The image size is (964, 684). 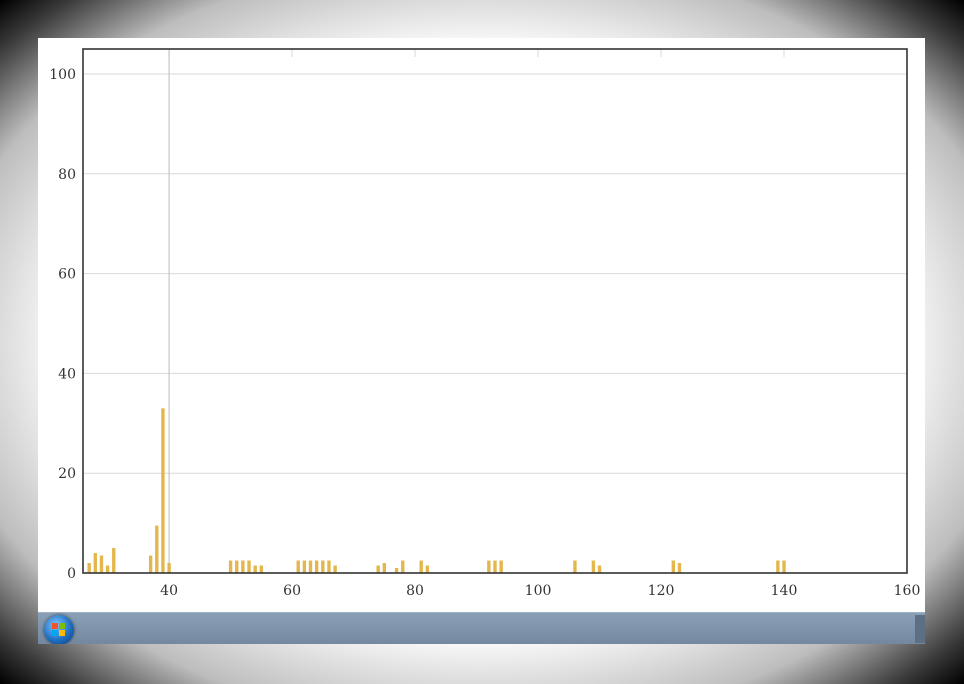 I want to click on x-tick-label: 100, so click(x=538, y=591).